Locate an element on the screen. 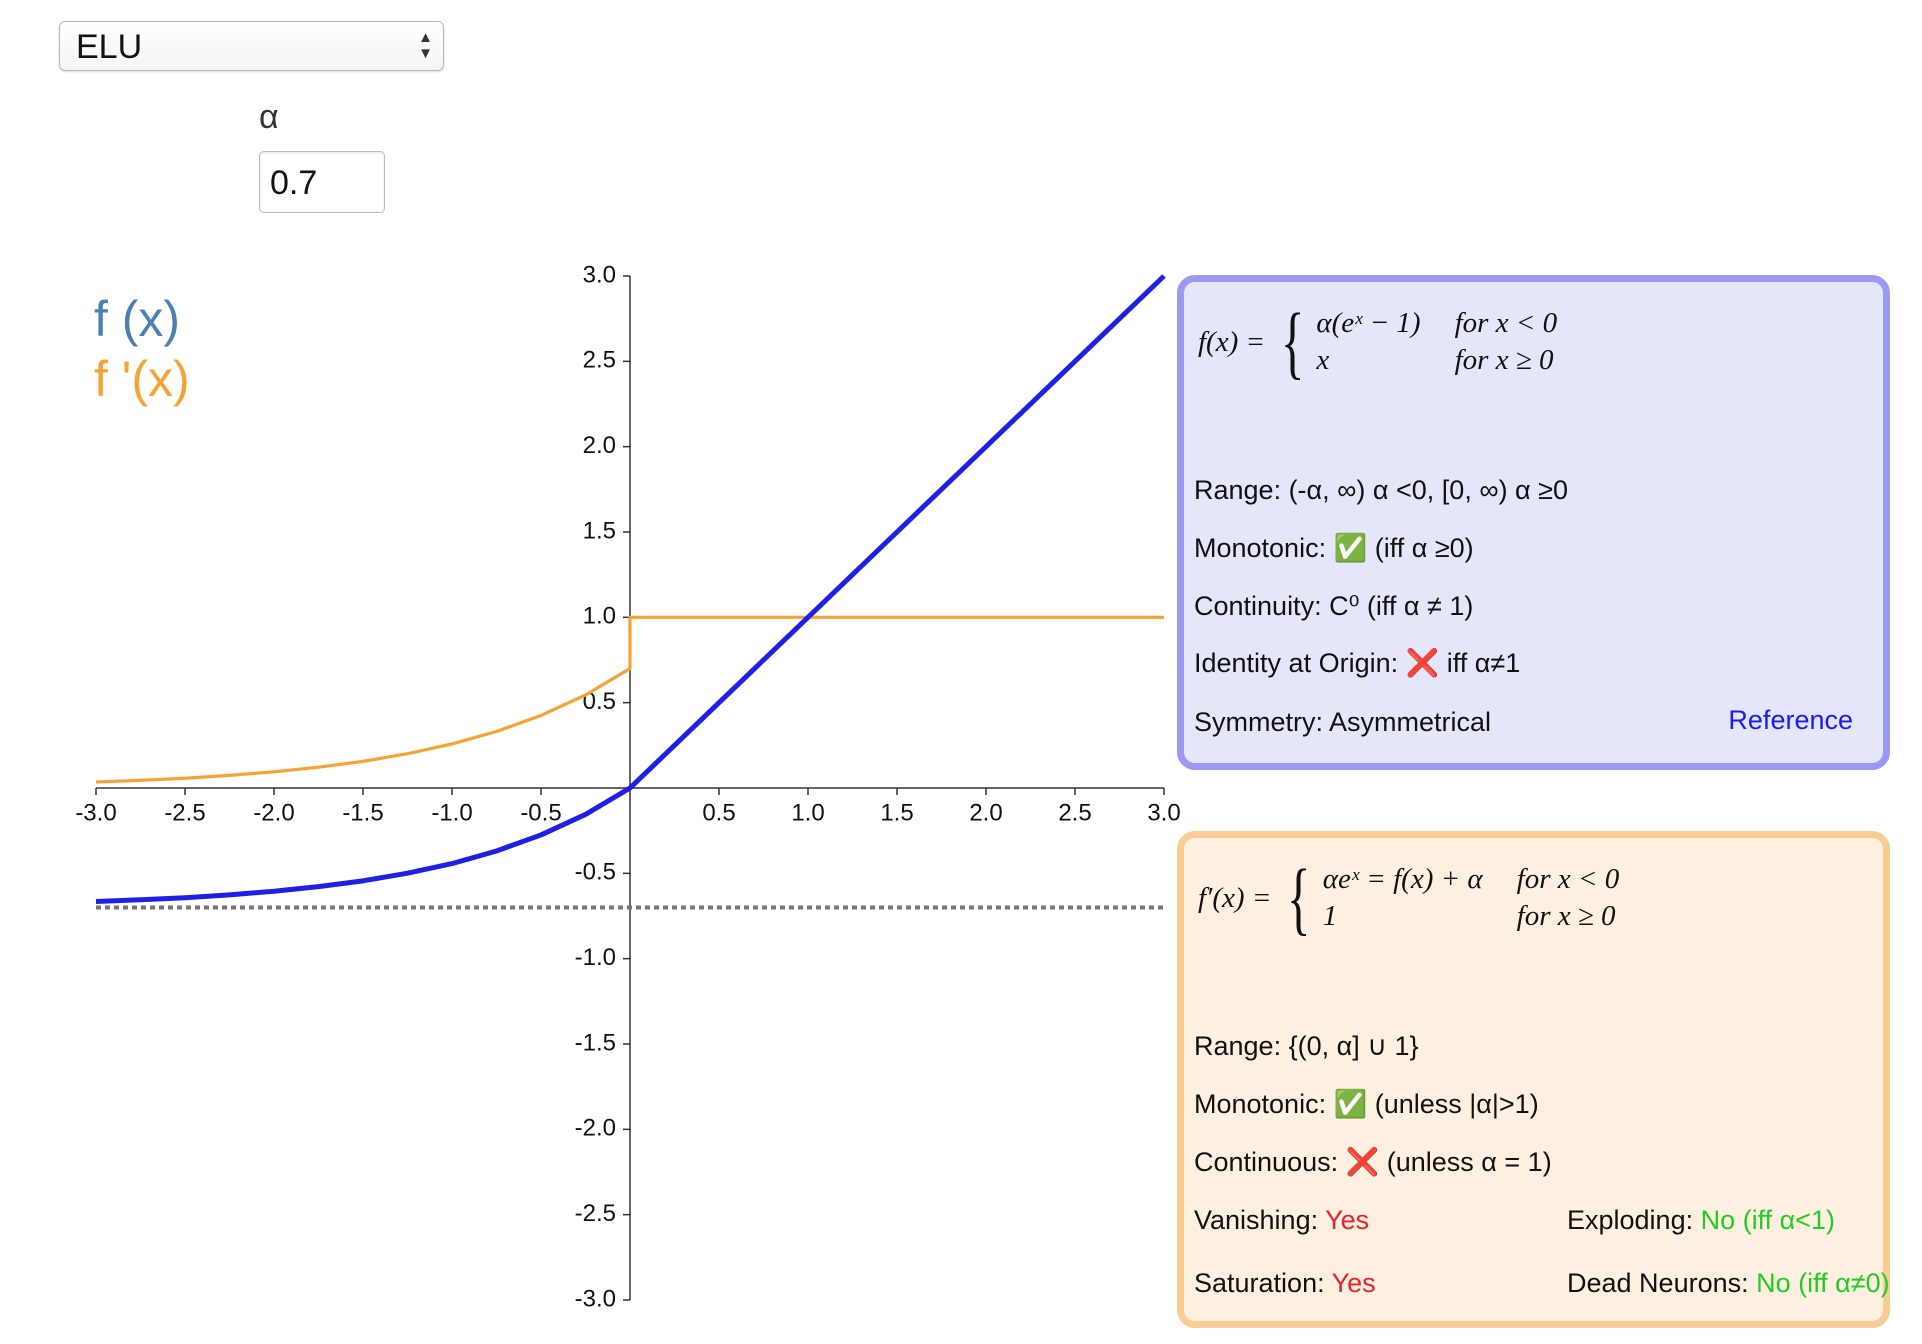 The image size is (1922, 1344). x-tick-label: -3.0 is located at coordinates (95, 812).